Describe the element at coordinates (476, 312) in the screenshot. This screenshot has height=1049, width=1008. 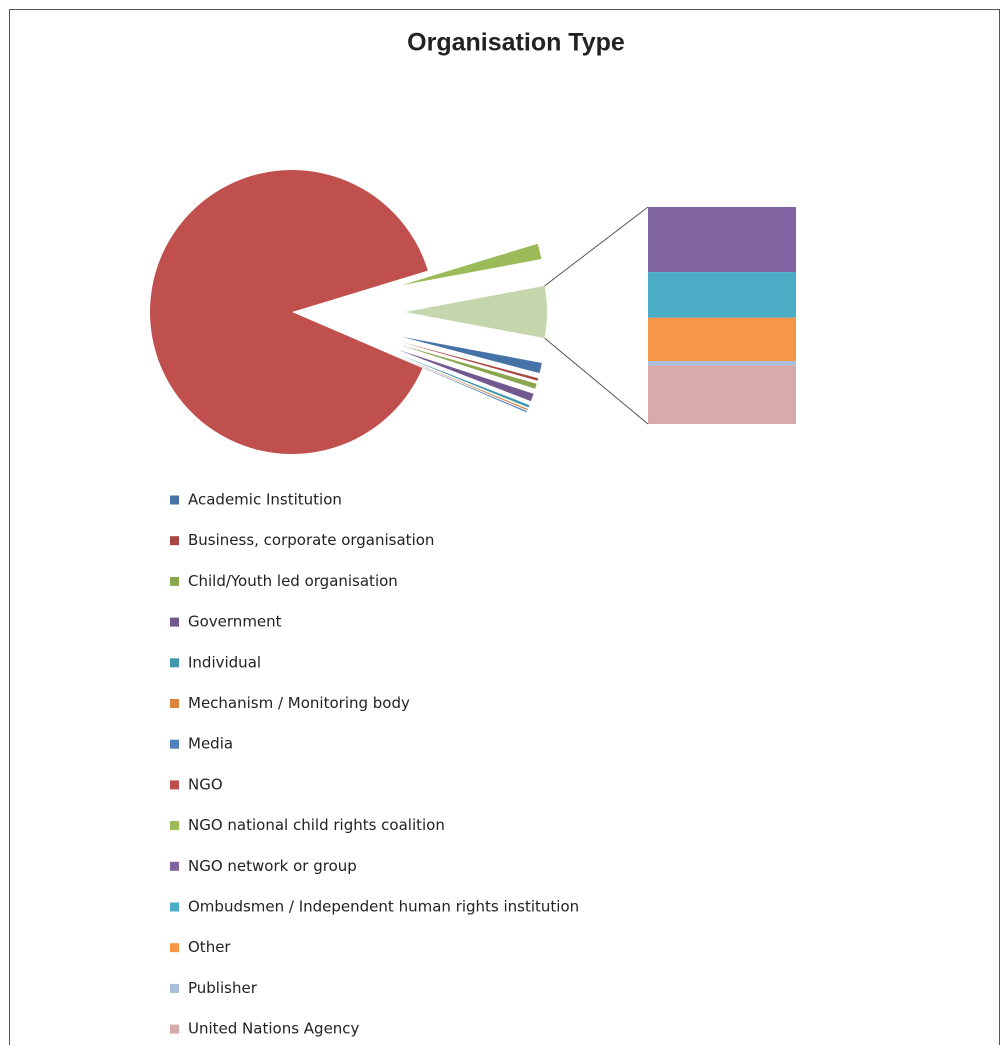
I see `combined-slice` at that location.